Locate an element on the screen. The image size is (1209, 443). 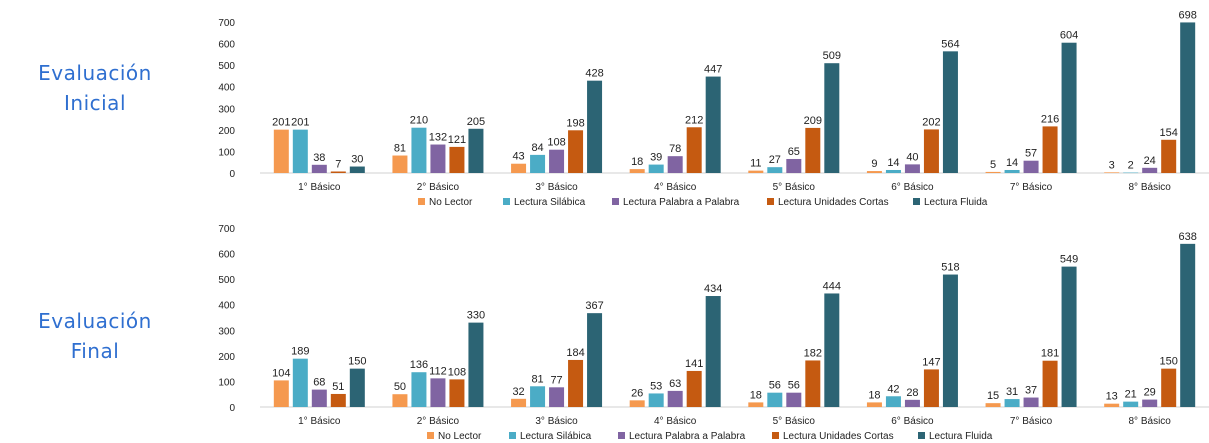
data-label: 27 is located at coordinates (775, 160).